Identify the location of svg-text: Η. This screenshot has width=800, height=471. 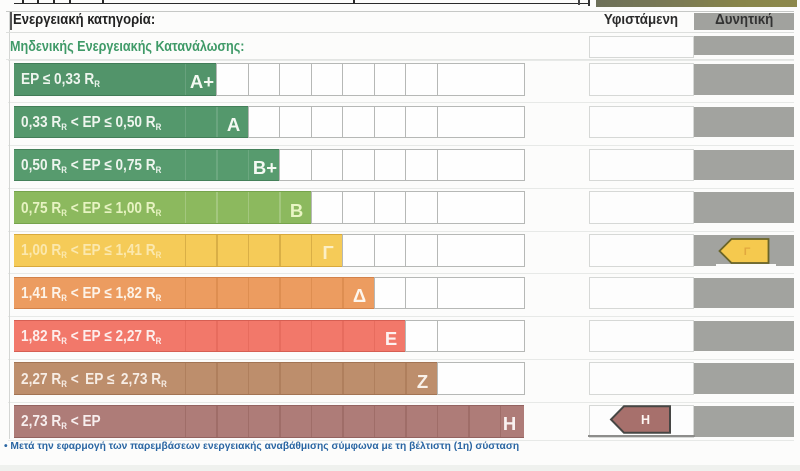
(645, 420).